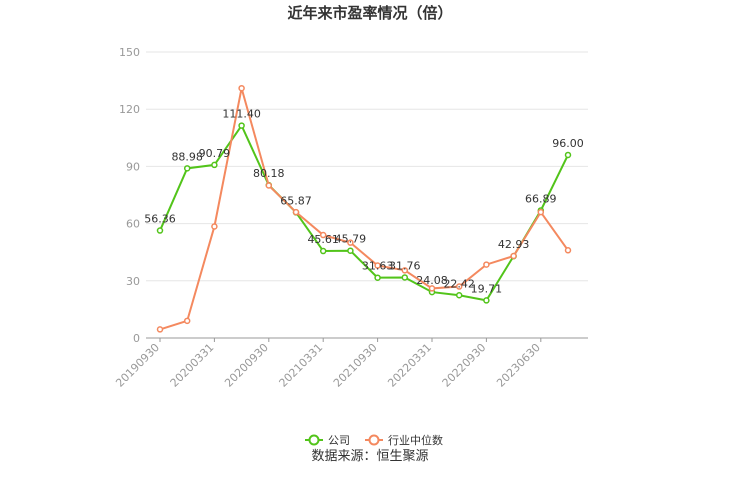  What do you see at coordinates (160, 219) in the screenshot?
I see `data-label: 56.36` at bounding box center [160, 219].